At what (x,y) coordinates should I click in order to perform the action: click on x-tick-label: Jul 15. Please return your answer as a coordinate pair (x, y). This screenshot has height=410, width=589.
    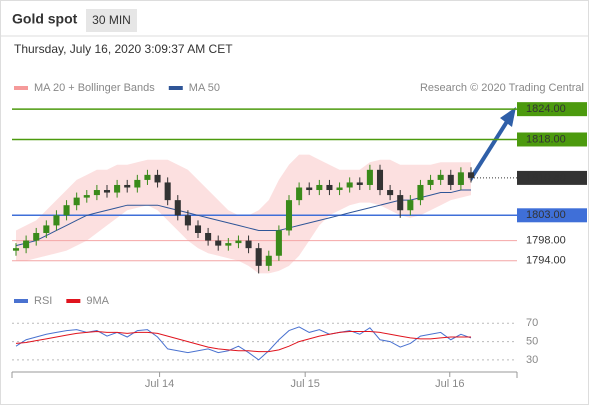
    Looking at the image, I should click on (304, 384).